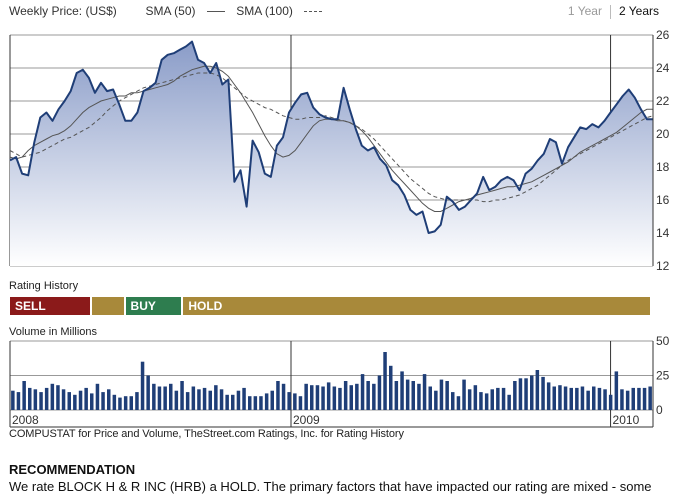 The width and height of the screenshot is (675, 497). What do you see at coordinates (626, 420) in the screenshot?
I see `period-label: 2010` at bounding box center [626, 420].